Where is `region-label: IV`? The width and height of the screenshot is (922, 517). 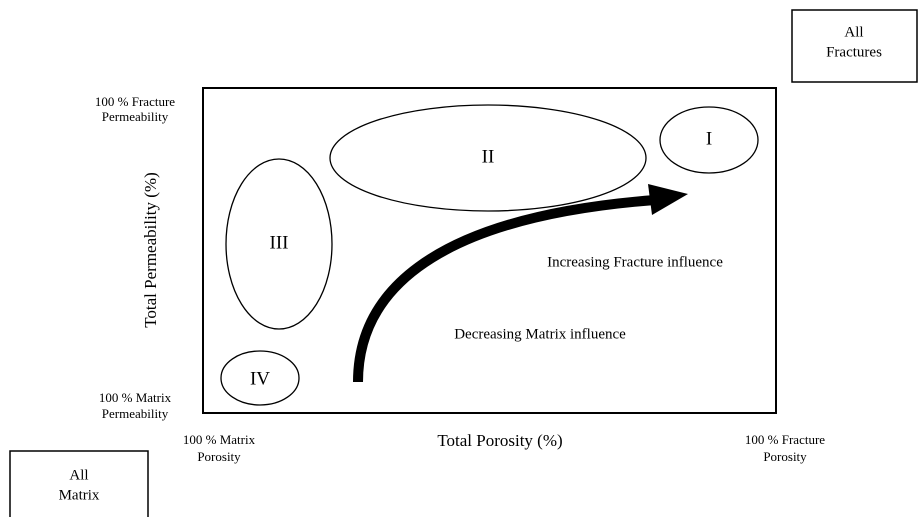
region-label: IV is located at coordinates (260, 378).